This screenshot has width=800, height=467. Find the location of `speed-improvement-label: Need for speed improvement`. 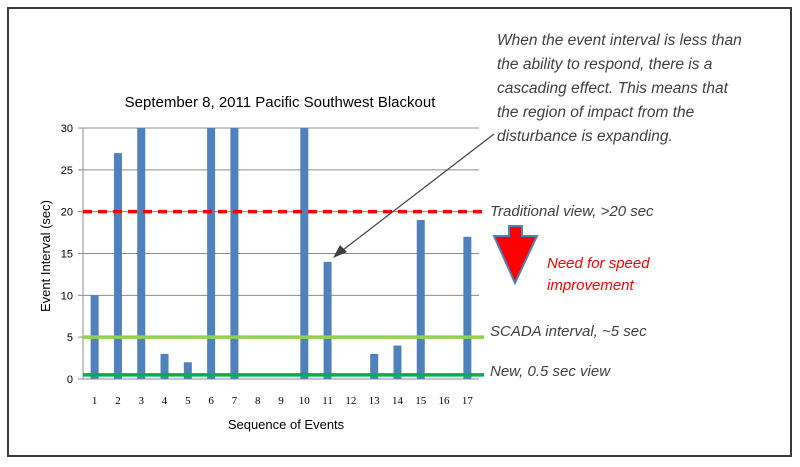

speed-improvement-label: Need for speed improvement is located at coordinates (598, 275).